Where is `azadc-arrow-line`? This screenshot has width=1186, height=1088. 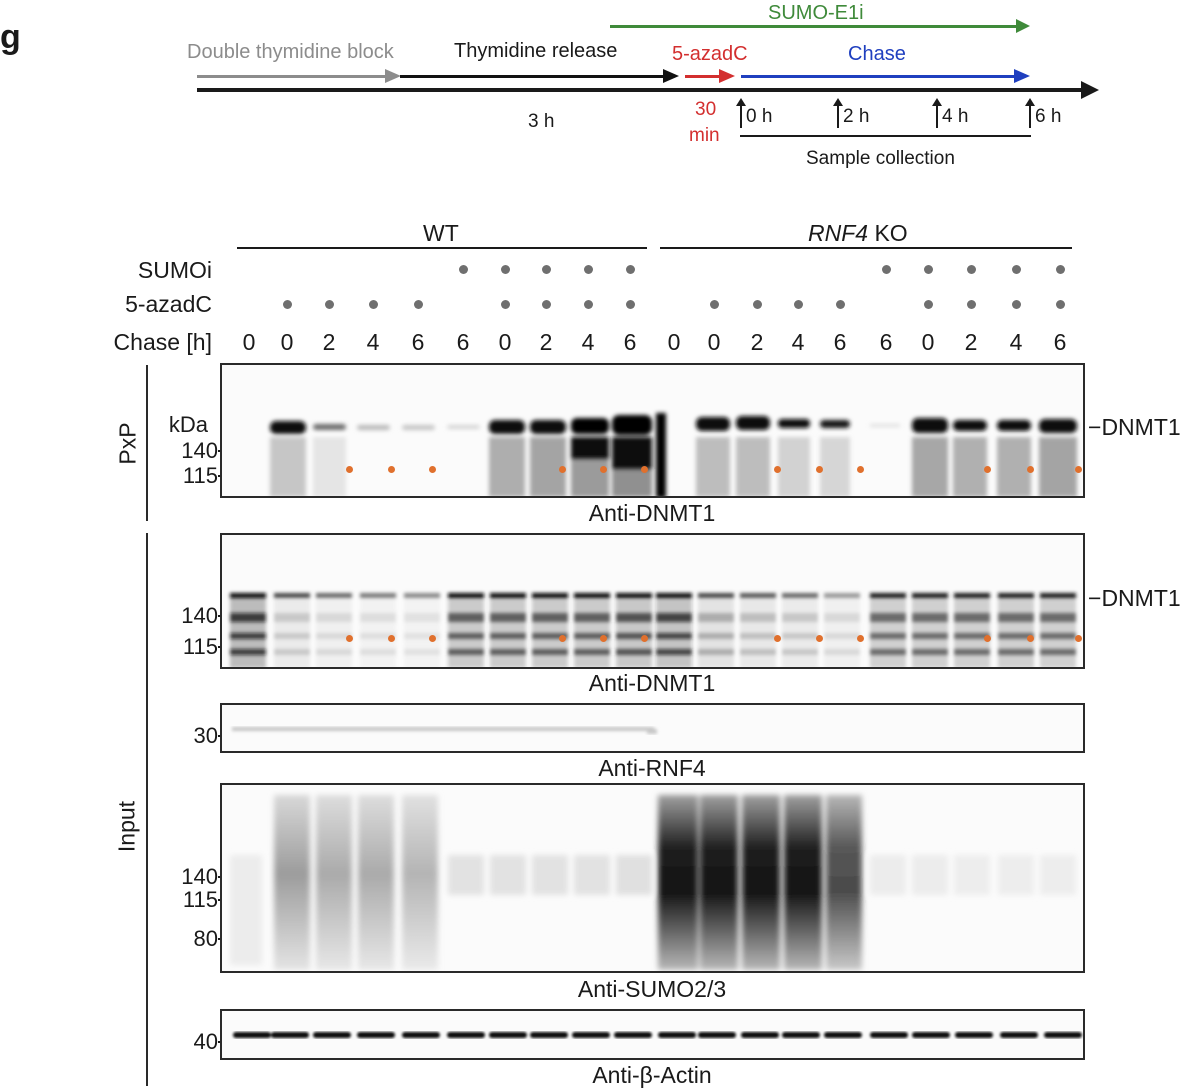 azadc-arrow-line is located at coordinates (703, 76).